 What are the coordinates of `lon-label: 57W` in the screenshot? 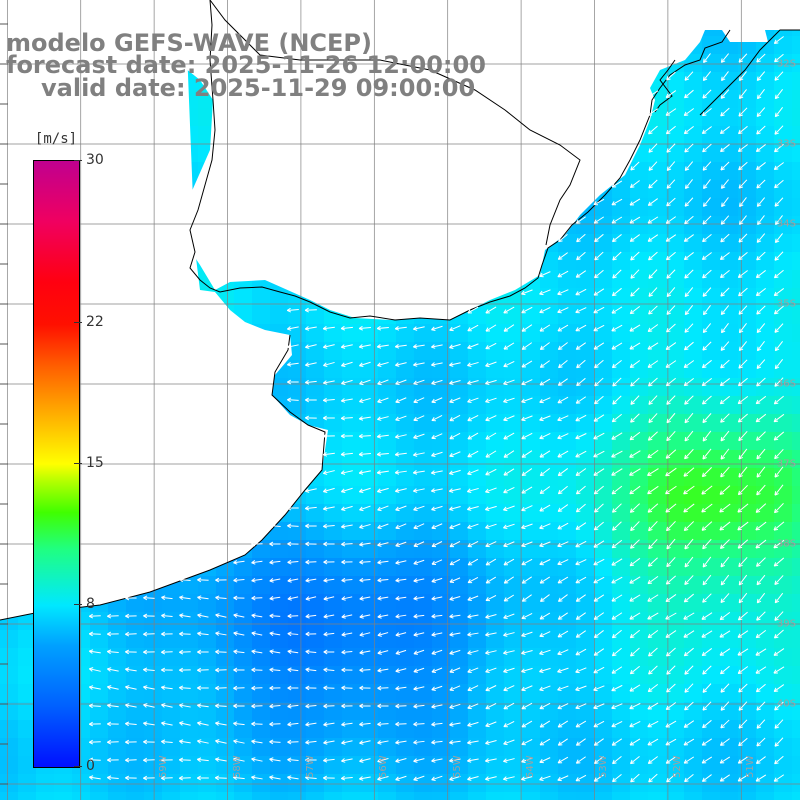 It's located at (310, 766).